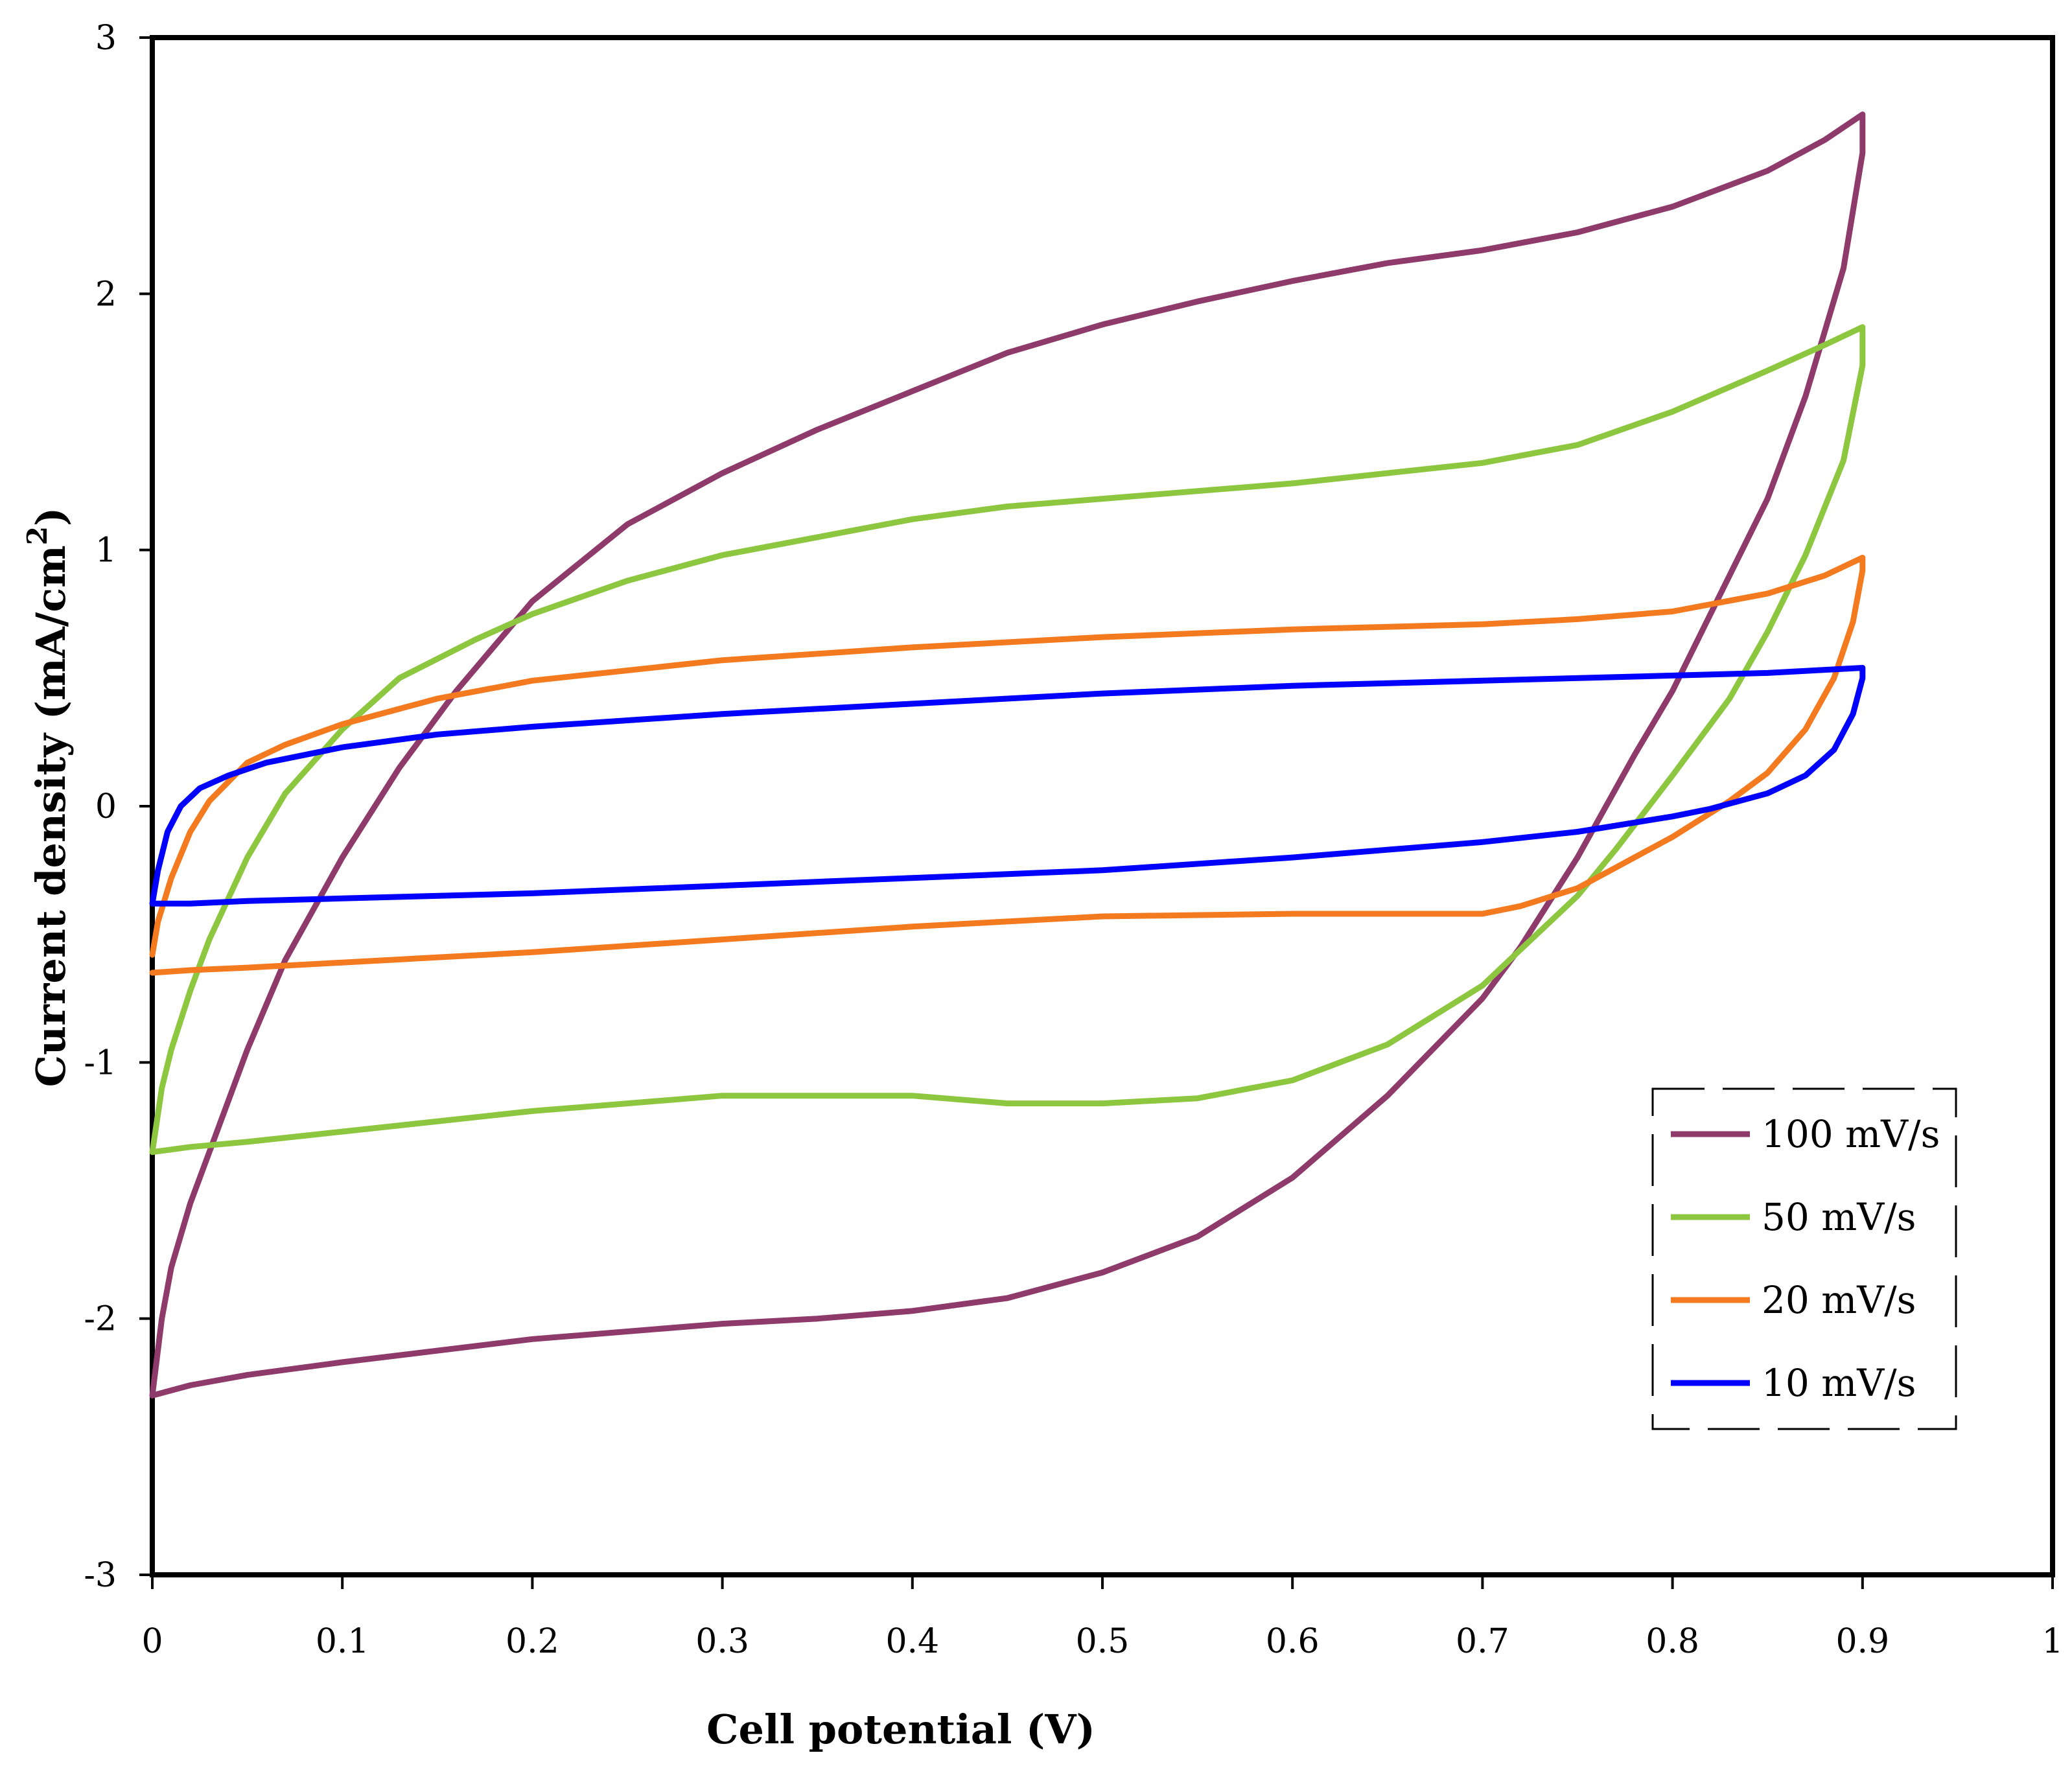 Image resolution: width=2072 pixels, height=1766 pixels. I want to click on x-tick-label: 0, so click(152, 1641).